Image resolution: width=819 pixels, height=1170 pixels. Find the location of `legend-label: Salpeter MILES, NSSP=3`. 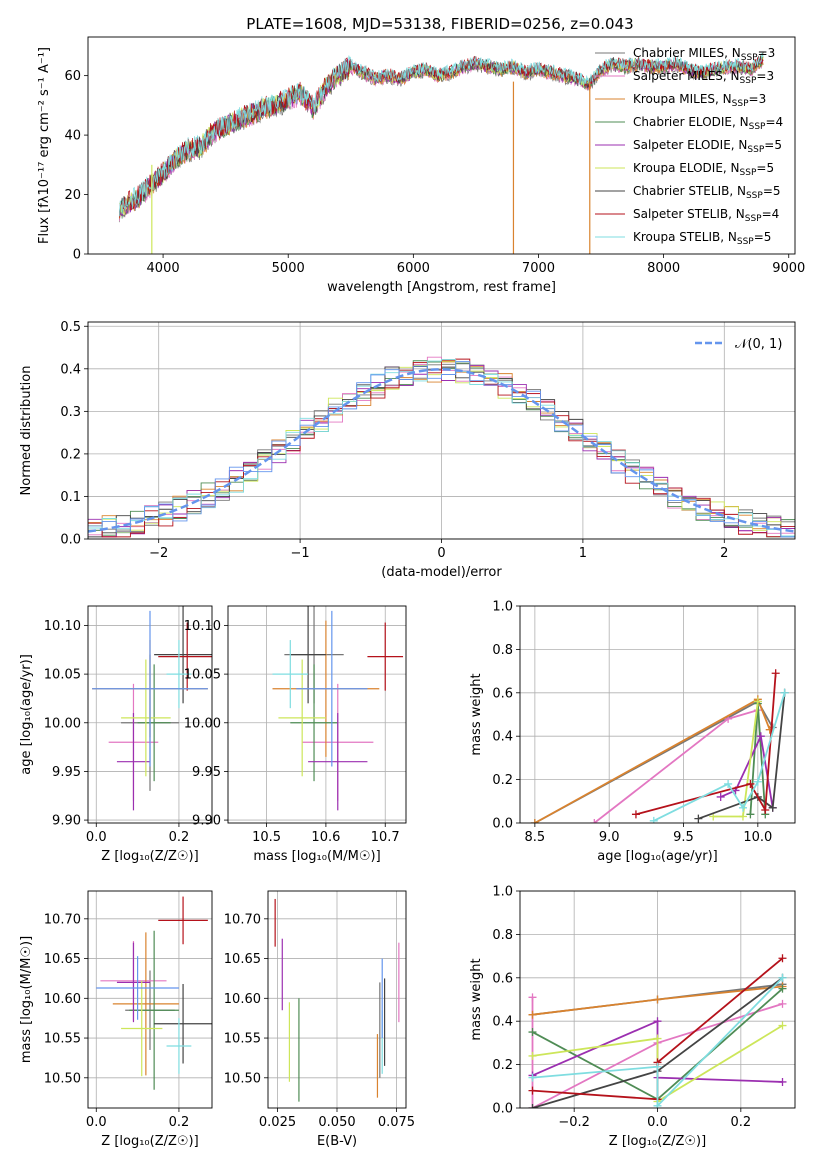

legend-label: Salpeter MILES, NSSP=3 is located at coordinates (703, 77).